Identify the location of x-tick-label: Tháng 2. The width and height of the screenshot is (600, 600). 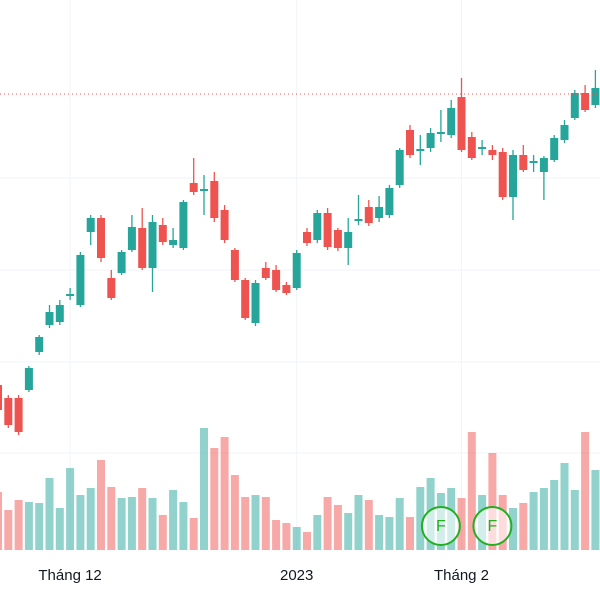
(461, 575).